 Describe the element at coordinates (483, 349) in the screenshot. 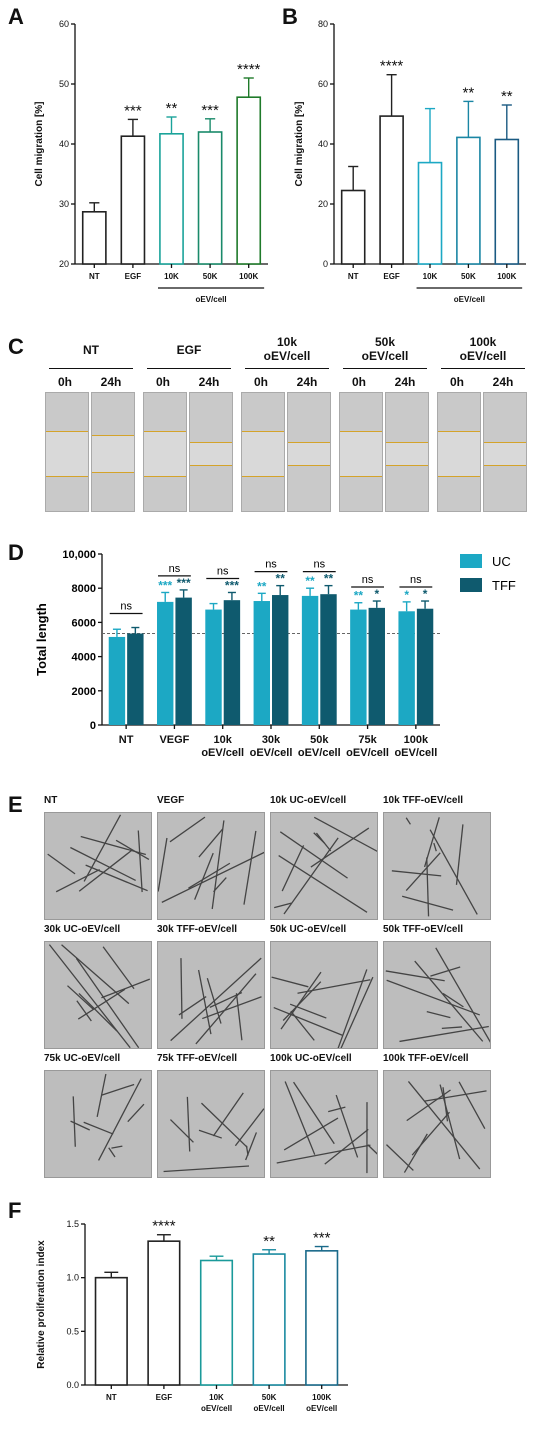

I see `scratch-group-label: 100k oEV/cell` at that location.